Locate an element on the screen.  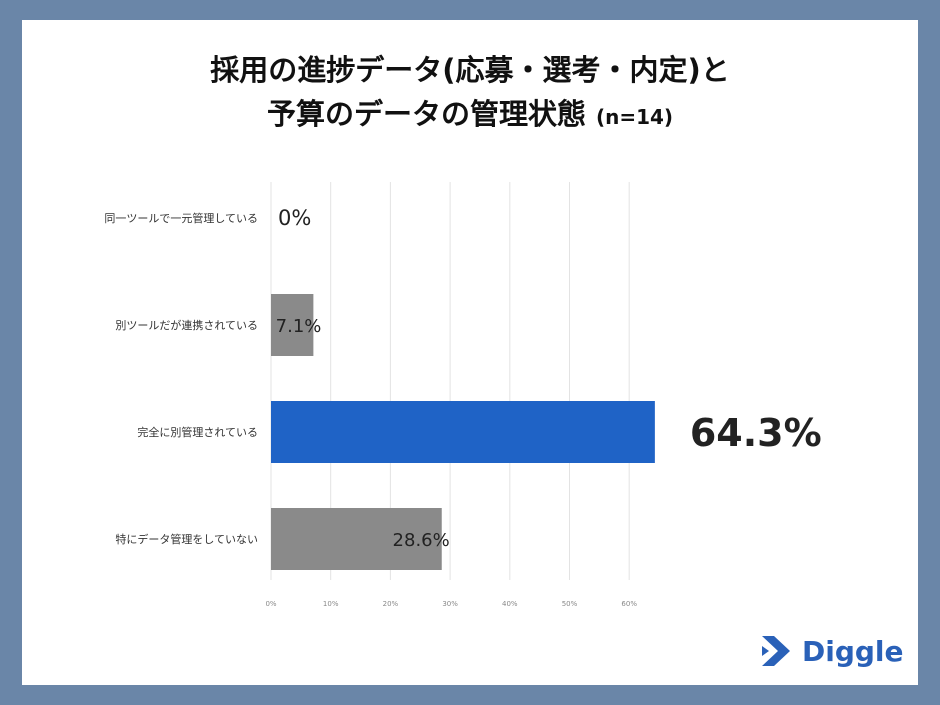
value-label: 64.3% is located at coordinates (756, 433).